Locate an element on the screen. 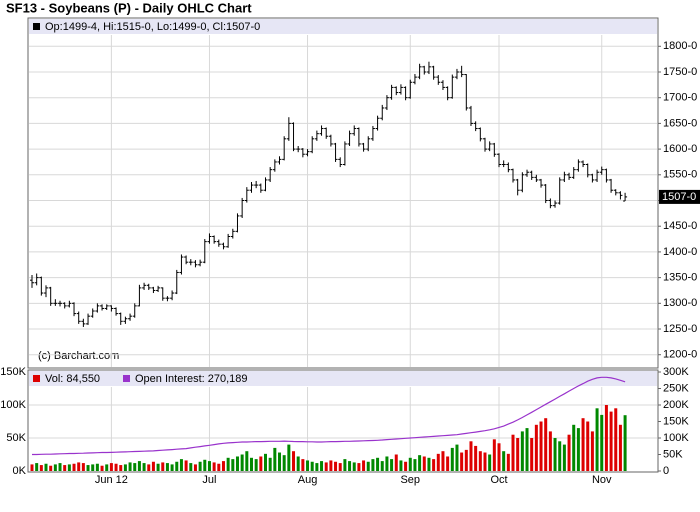 The height and width of the screenshot is (512, 700). x-tick-label: Aug is located at coordinates (308, 480).